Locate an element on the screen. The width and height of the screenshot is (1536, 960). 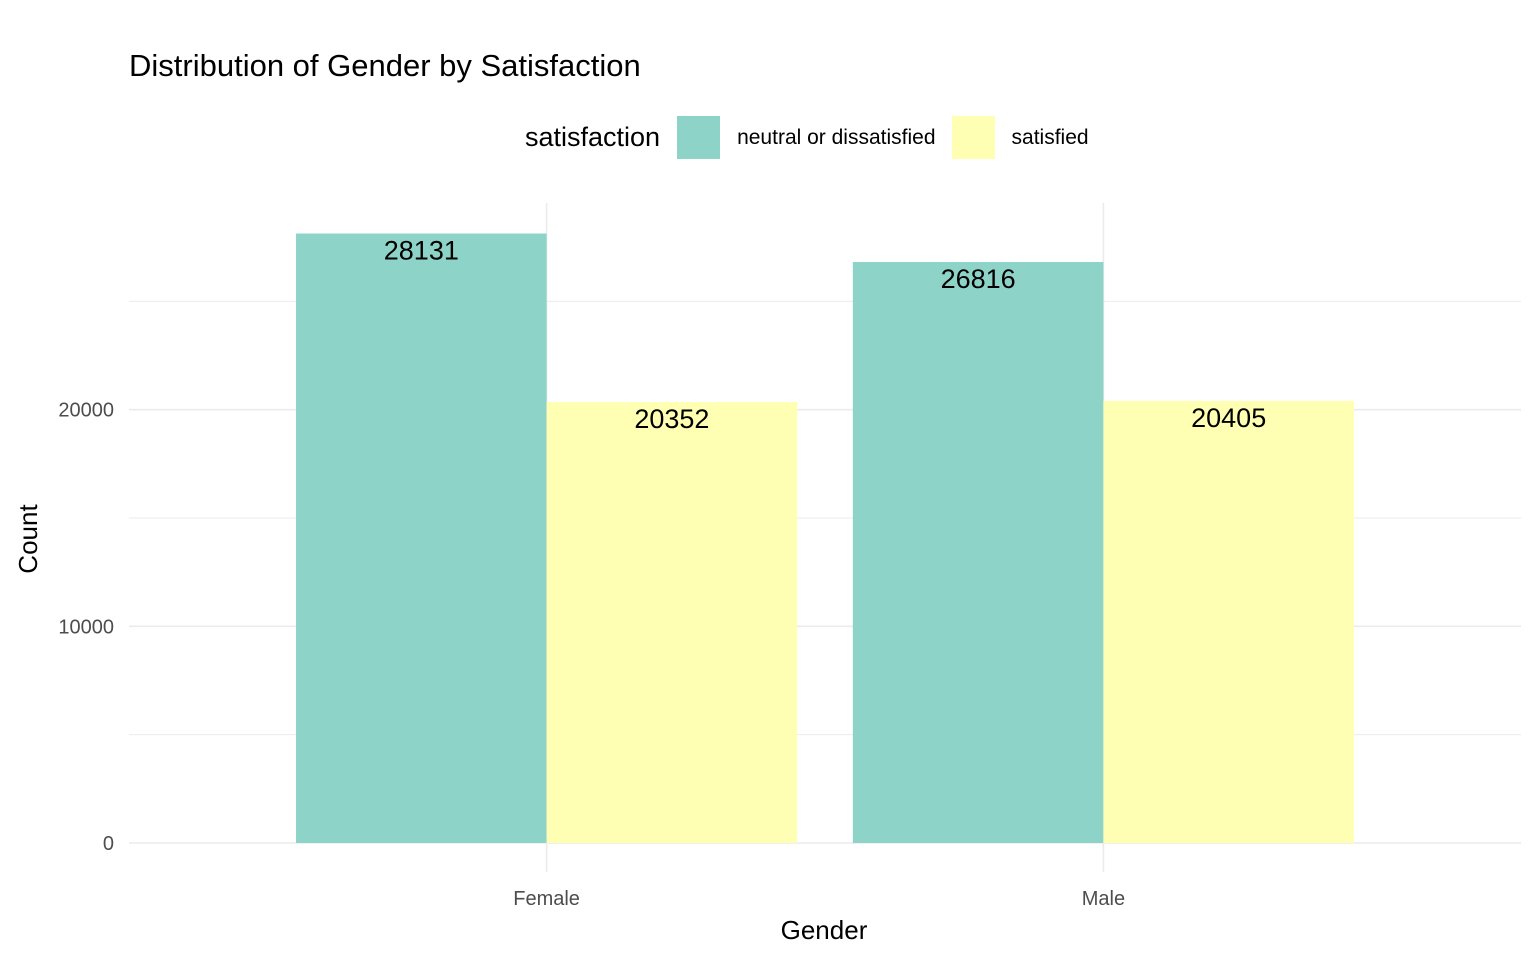
x-tick-label-male: Male is located at coordinates (1103, 899).